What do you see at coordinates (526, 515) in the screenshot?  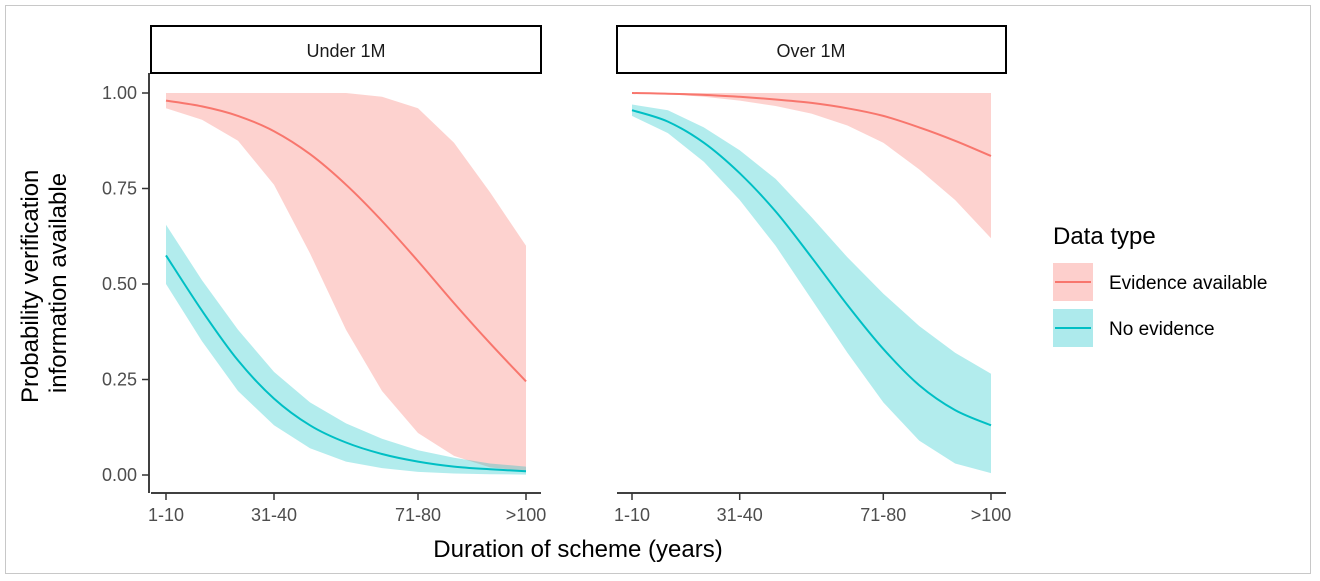 I see `x-tick-label-under-1m-3: >100` at bounding box center [526, 515].